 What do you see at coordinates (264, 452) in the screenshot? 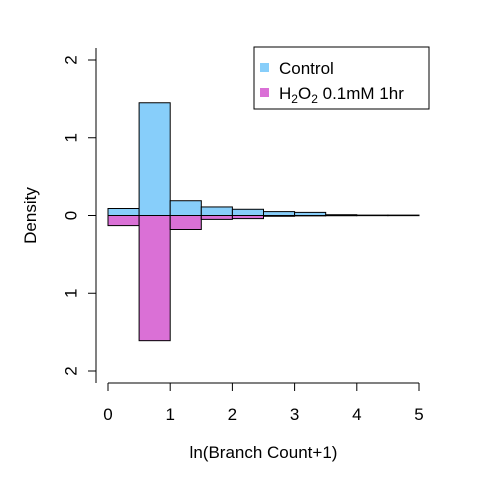
I see `x-axis-label: ln(Branch Count+1)` at bounding box center [264, 452].